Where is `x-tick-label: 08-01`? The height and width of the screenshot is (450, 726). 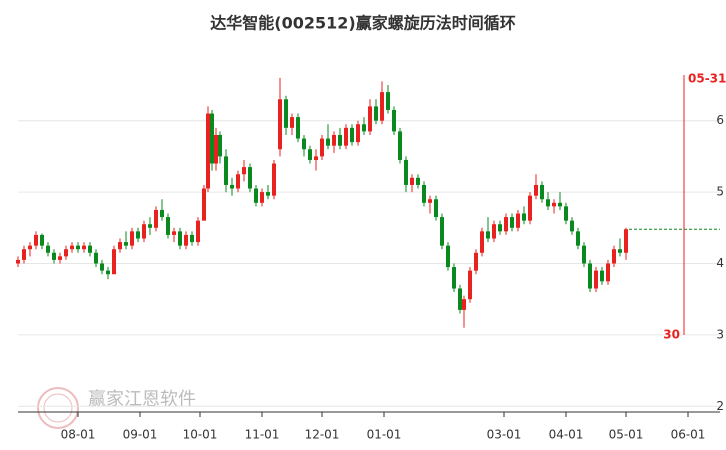
x-tick-label: 08-01 is located at coordinates (78, 435).